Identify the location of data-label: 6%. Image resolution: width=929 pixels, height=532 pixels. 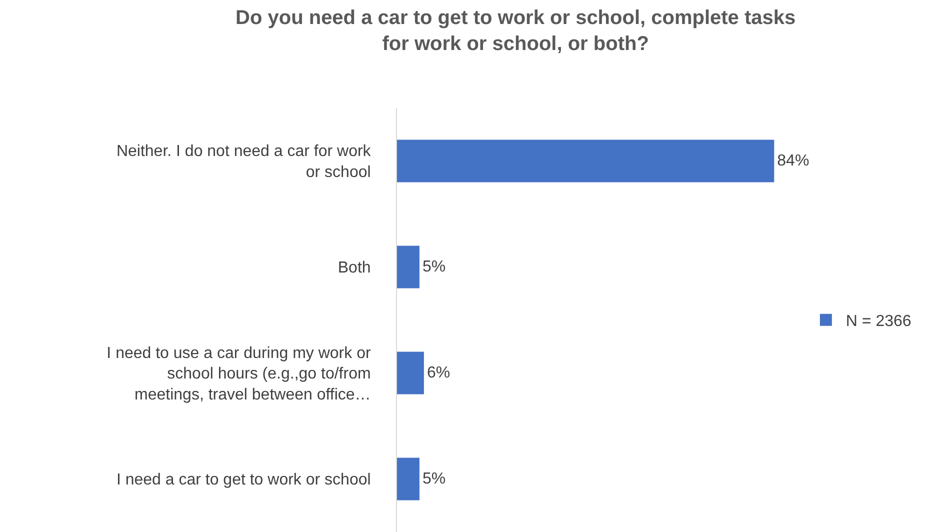
(438, 373).